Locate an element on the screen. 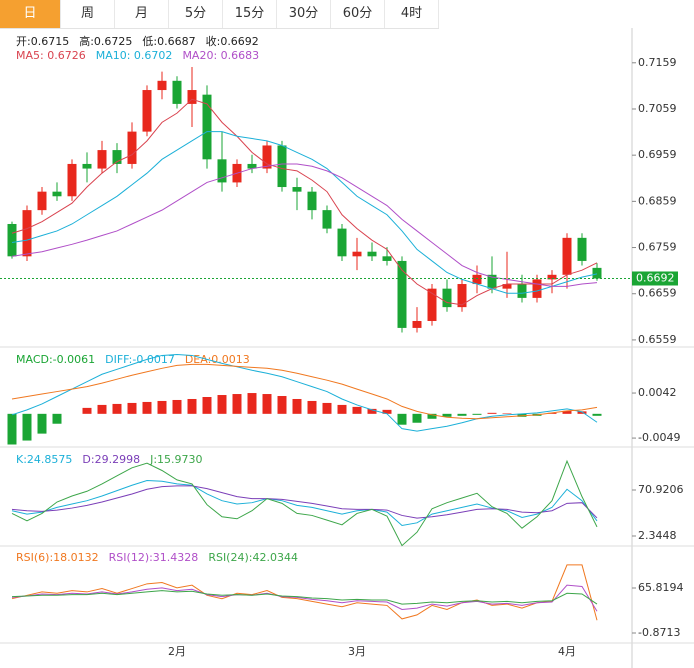 Image resolution: width=694 pixels, height=668 pixels. legend-text: MA10: 0.6702 is located at coordinates (134, 55).